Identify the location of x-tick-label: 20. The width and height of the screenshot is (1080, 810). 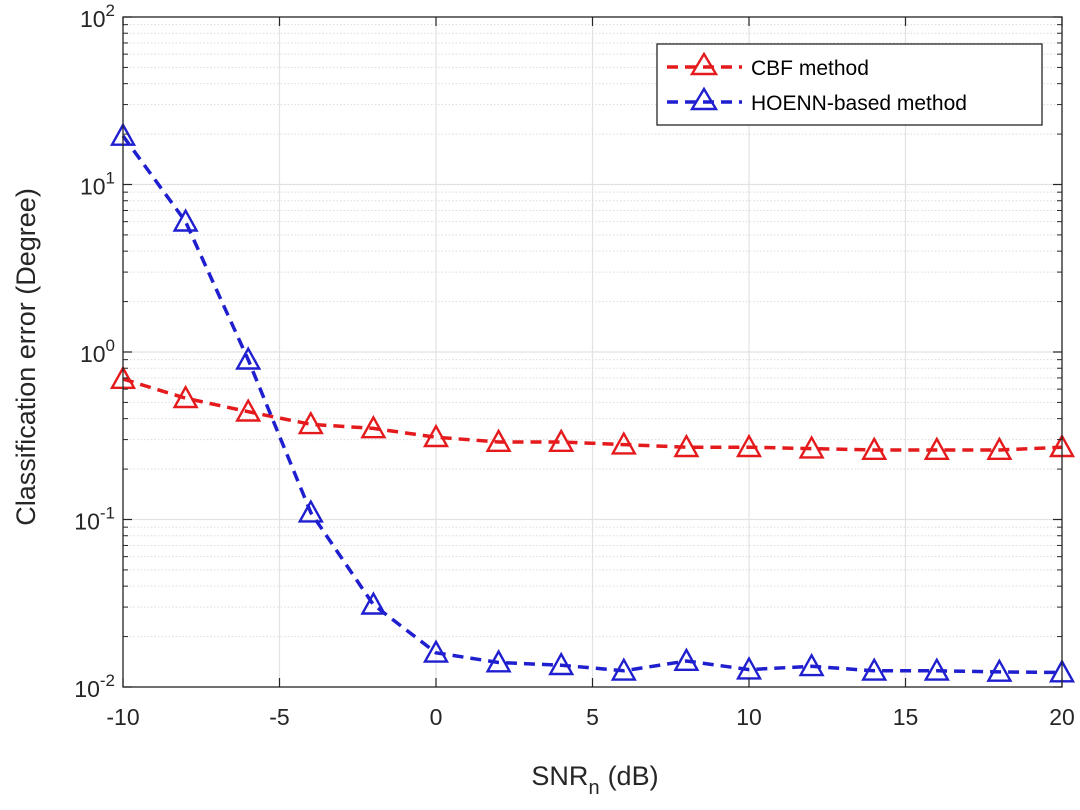
(1062, 717).